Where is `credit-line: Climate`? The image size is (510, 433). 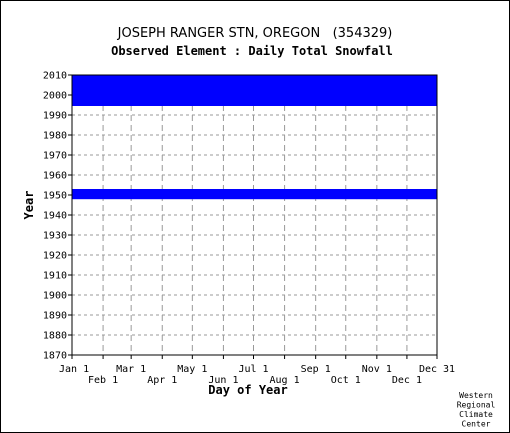
credit-line: Climate is located at coordinates (476, 414).